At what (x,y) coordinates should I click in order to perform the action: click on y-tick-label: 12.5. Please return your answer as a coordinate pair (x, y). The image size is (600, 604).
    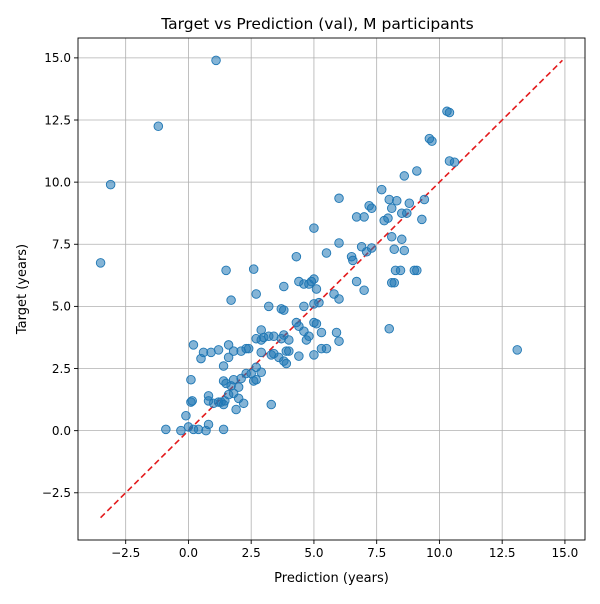
    Looking at the image, I should click on (57, 120).